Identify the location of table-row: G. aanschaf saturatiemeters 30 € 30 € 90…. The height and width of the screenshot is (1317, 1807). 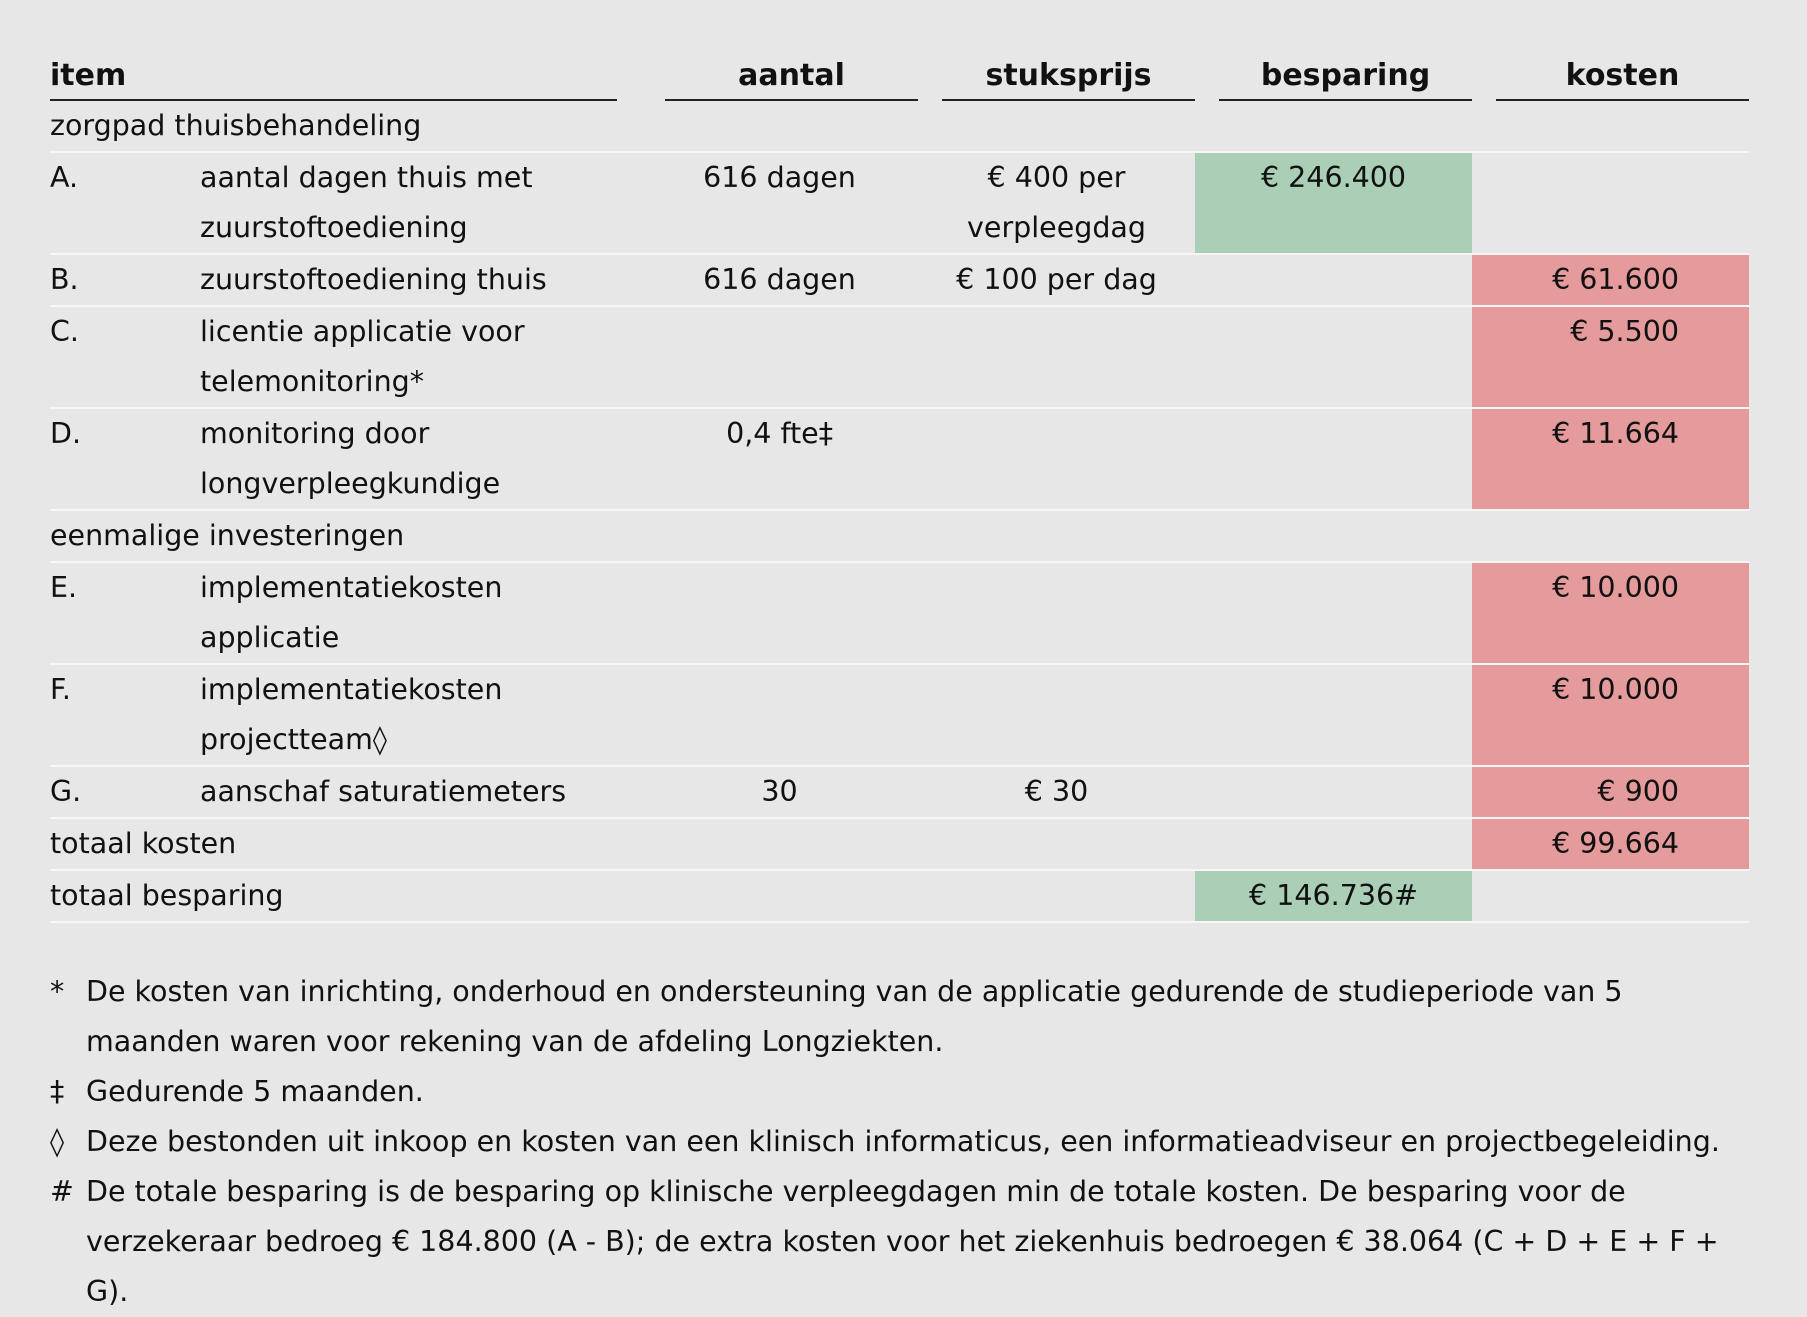
(900, 792).